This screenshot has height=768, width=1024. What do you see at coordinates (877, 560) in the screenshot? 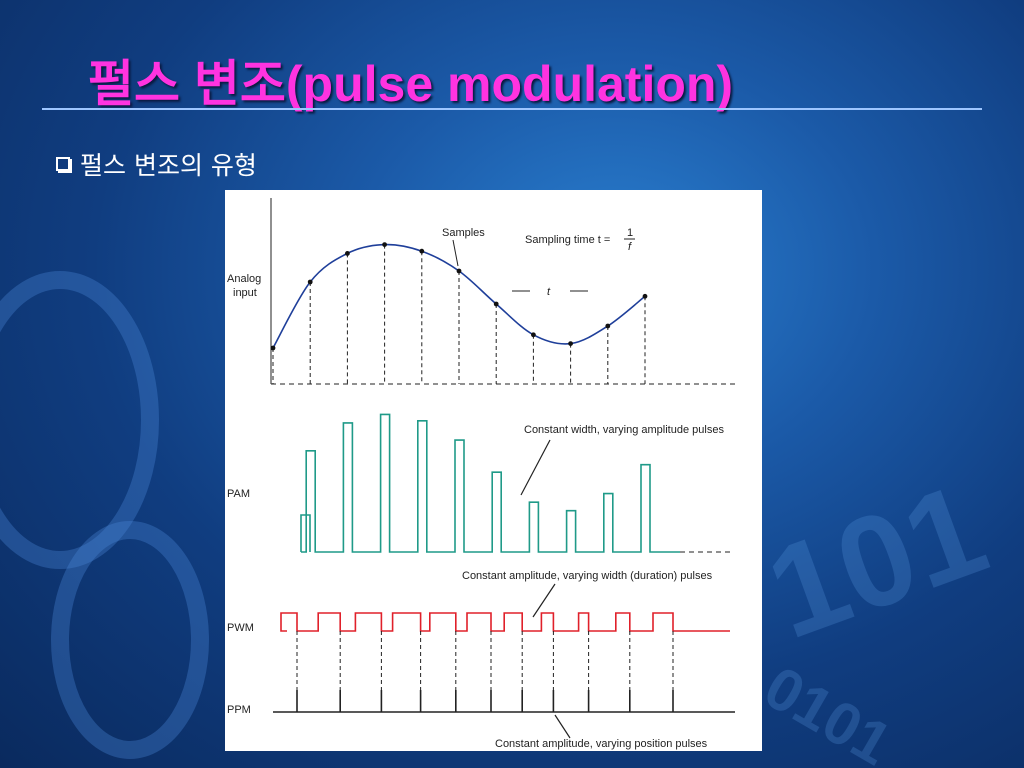
I see `svg-text: 101` at bounding box center [877, 560].